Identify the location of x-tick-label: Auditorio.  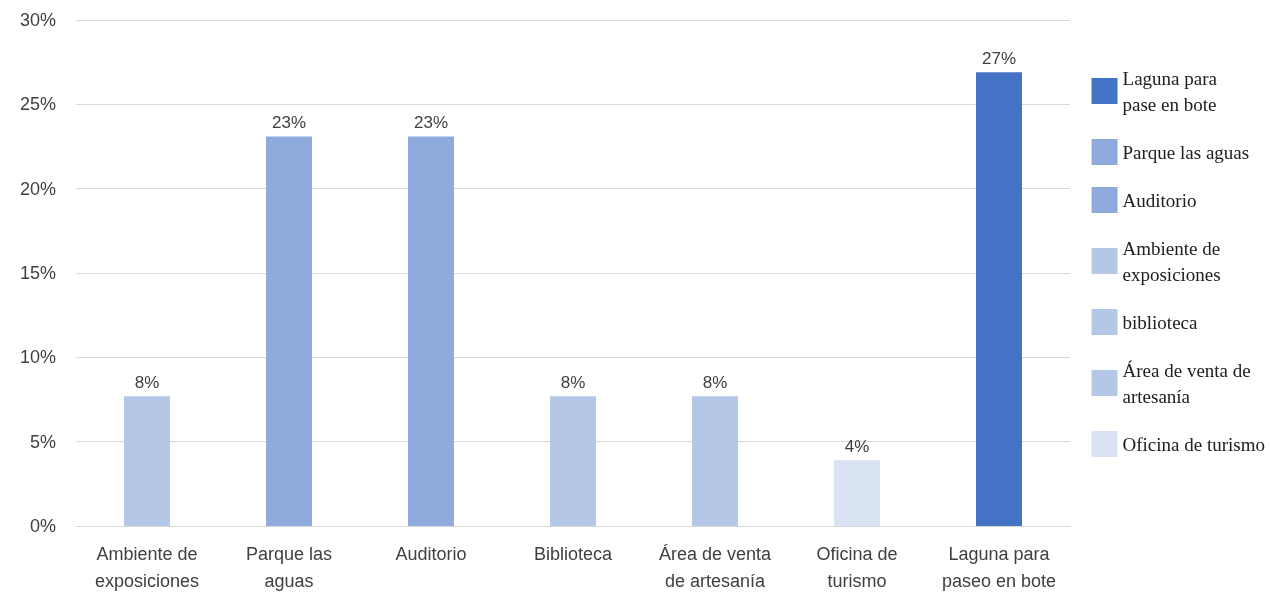
(431, 553).